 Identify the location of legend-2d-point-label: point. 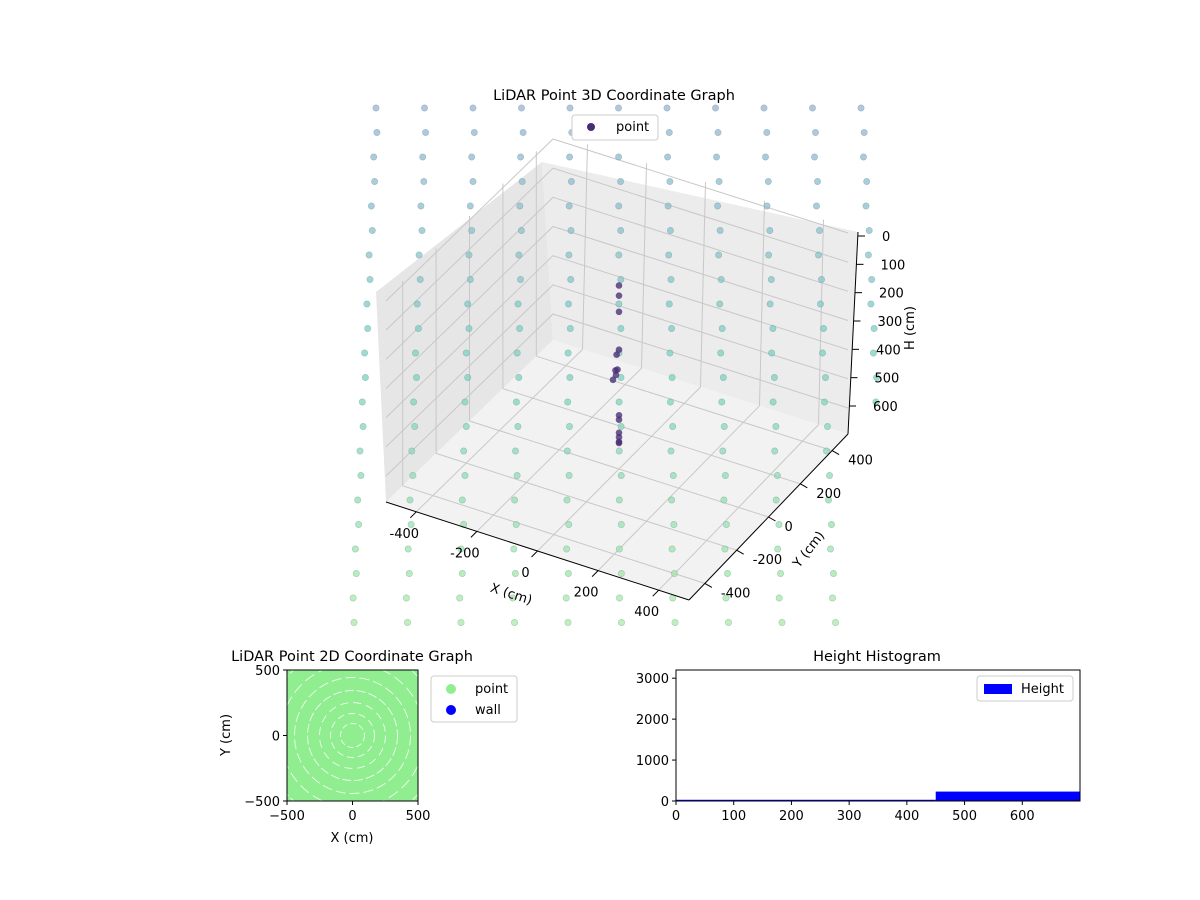
(491, 689).